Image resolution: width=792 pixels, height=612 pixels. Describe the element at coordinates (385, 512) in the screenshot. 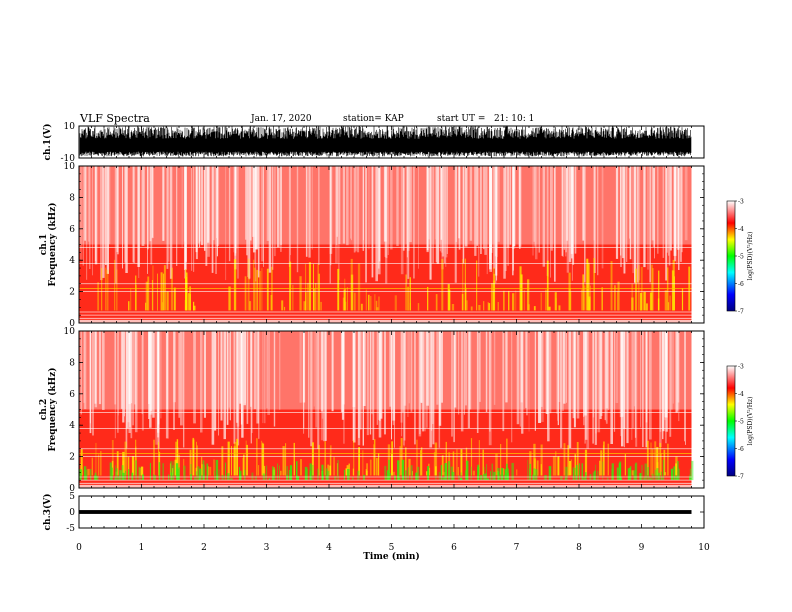

I see `ch3-trace` at that location.